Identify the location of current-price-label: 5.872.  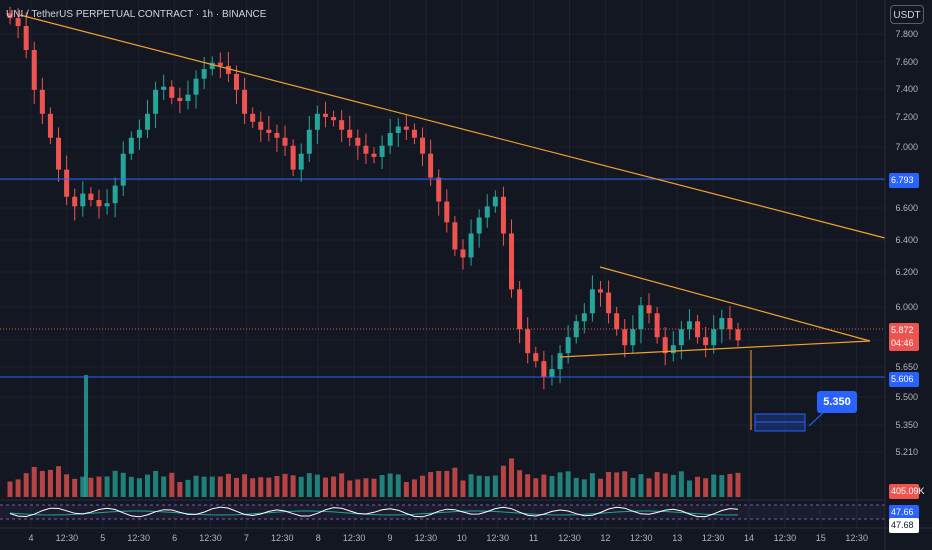
(904, 330).